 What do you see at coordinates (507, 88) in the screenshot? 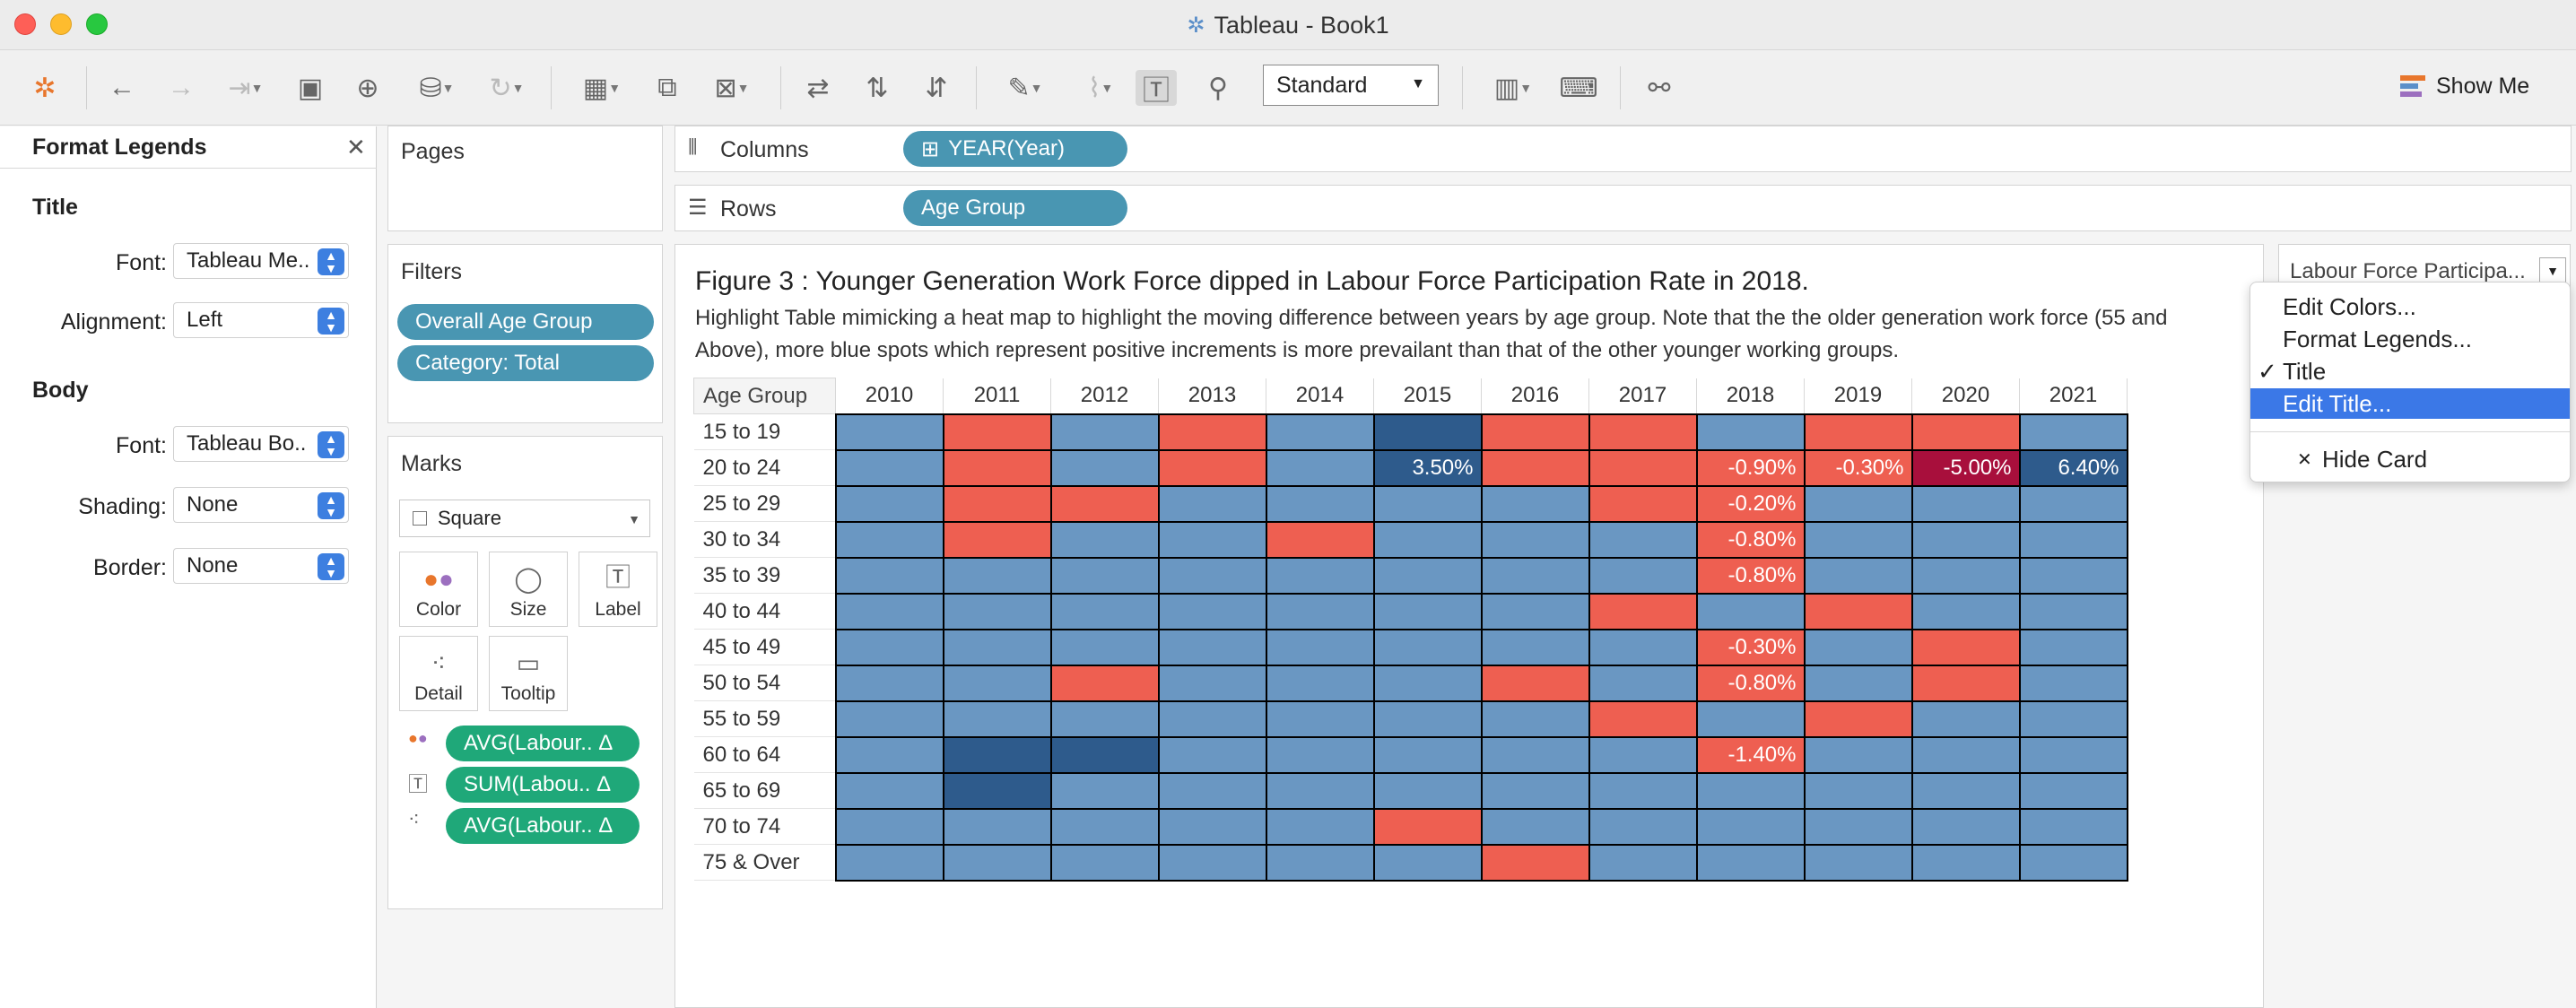
I see `refresh-icon: ↻ ▼` at bounding box center [507, 88].